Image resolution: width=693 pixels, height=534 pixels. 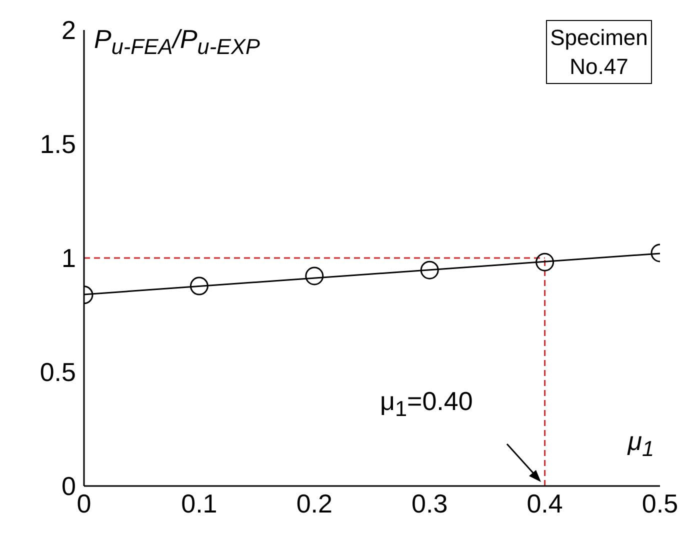 What do you see at coordinates (660, 503) in the screenshot?
I see `x-tick-label: 0.5` at bounding box center [660, 503].